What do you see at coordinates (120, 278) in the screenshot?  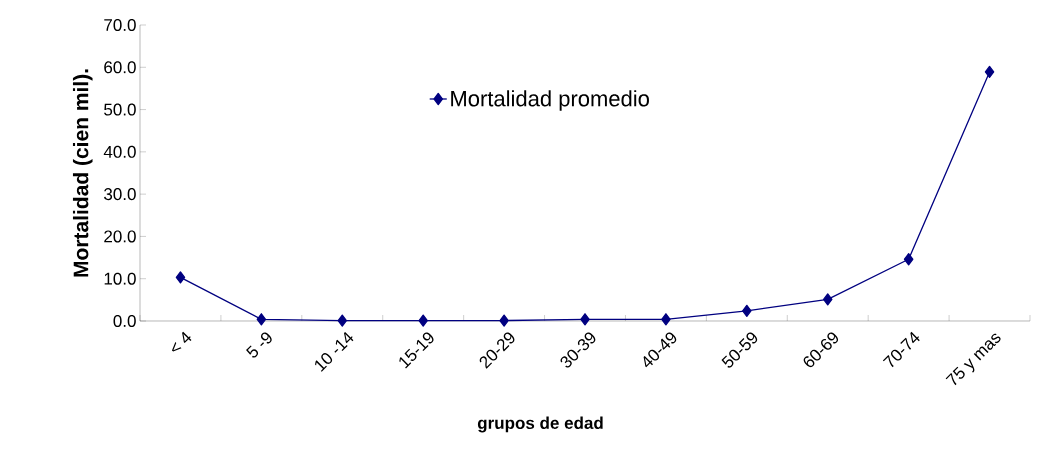 I see `y-tick-label: 10.0` at bounding box center [120, 278].